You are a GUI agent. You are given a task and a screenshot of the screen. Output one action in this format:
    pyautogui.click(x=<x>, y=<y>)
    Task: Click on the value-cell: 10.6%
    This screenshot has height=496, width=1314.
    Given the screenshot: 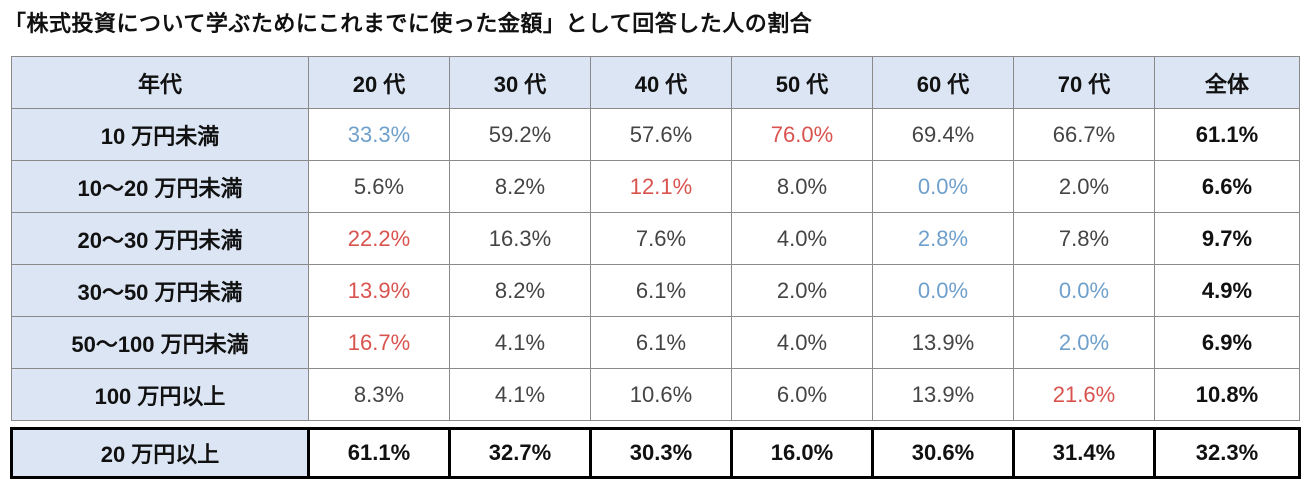 What is the action you would take?
    pyautogui.click(x=661, y=394)
    